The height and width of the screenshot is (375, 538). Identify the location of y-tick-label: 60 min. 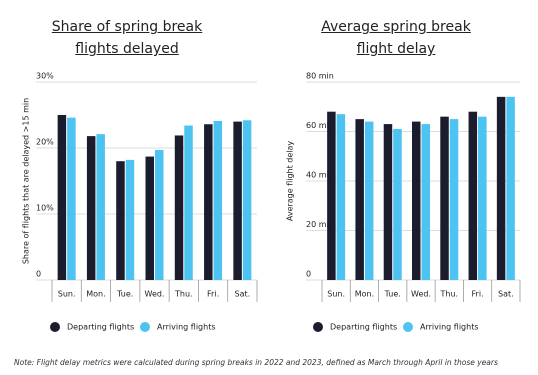
(320, 125).